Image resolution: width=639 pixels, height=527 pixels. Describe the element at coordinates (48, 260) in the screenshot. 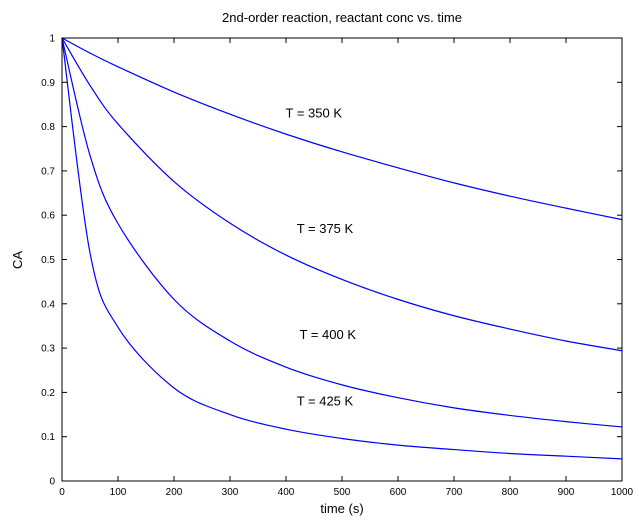

I see `y-tick-label: 0.5` at that location.